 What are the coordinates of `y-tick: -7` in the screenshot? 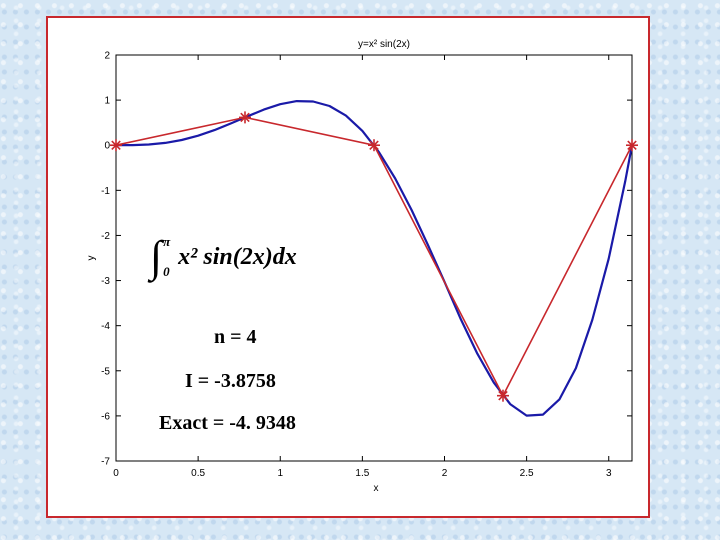 It's located at (366, 462).